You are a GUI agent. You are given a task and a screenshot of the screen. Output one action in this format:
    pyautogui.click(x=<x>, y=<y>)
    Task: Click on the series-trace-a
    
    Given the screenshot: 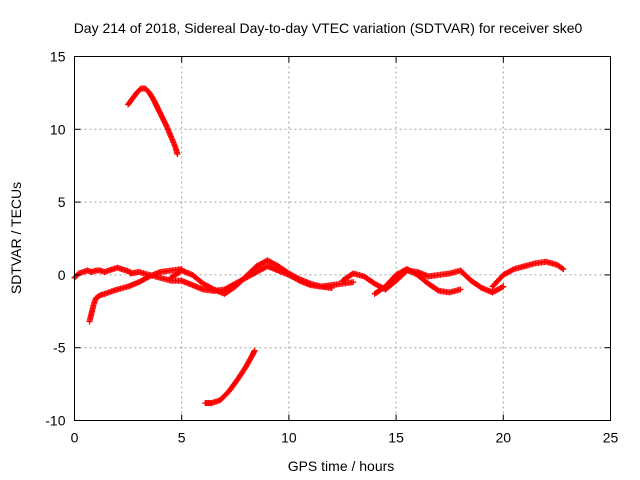 What is the action you would take?
    pyautogui.click(x=102, y=272)
    